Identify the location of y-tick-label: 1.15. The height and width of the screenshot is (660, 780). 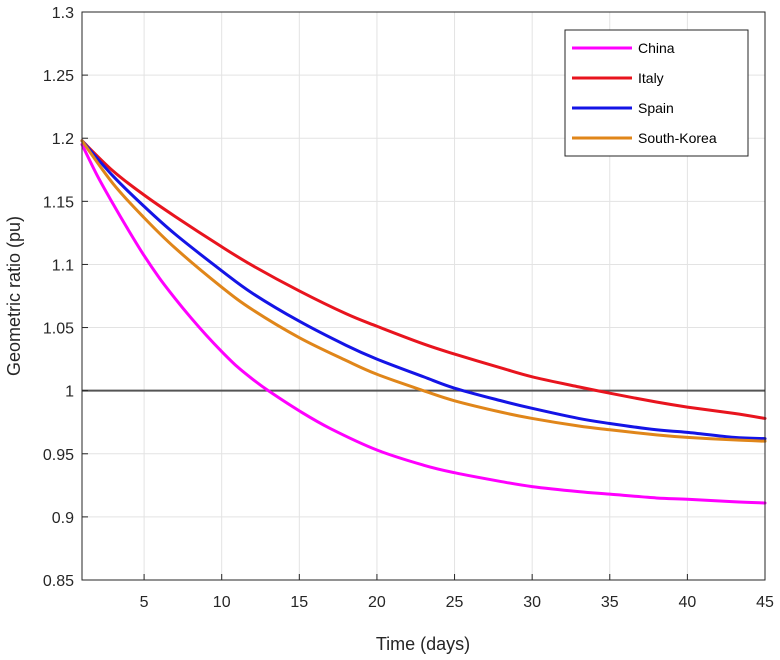
(58, 202).